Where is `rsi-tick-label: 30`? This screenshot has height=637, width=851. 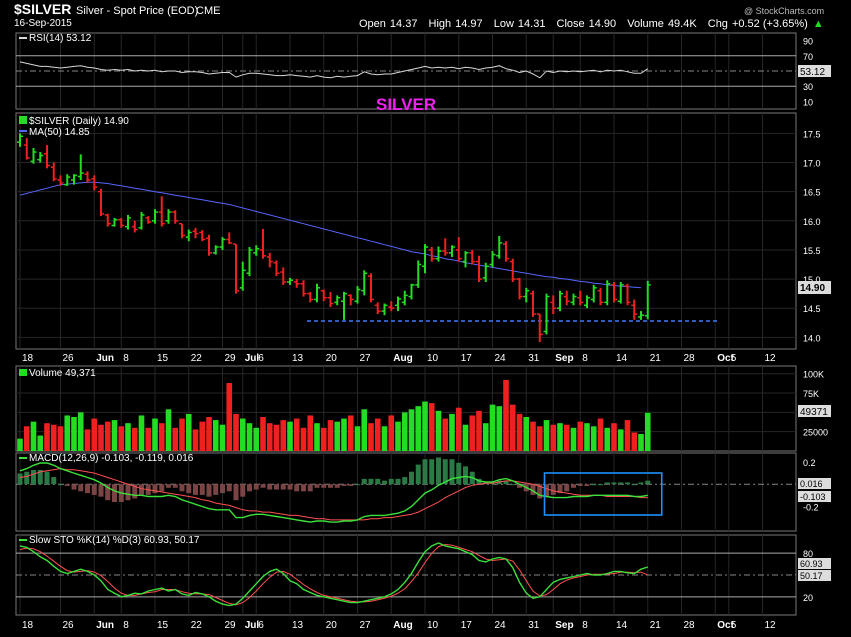 rsi-tick-label: 30 is located at coordinates (808, 87).